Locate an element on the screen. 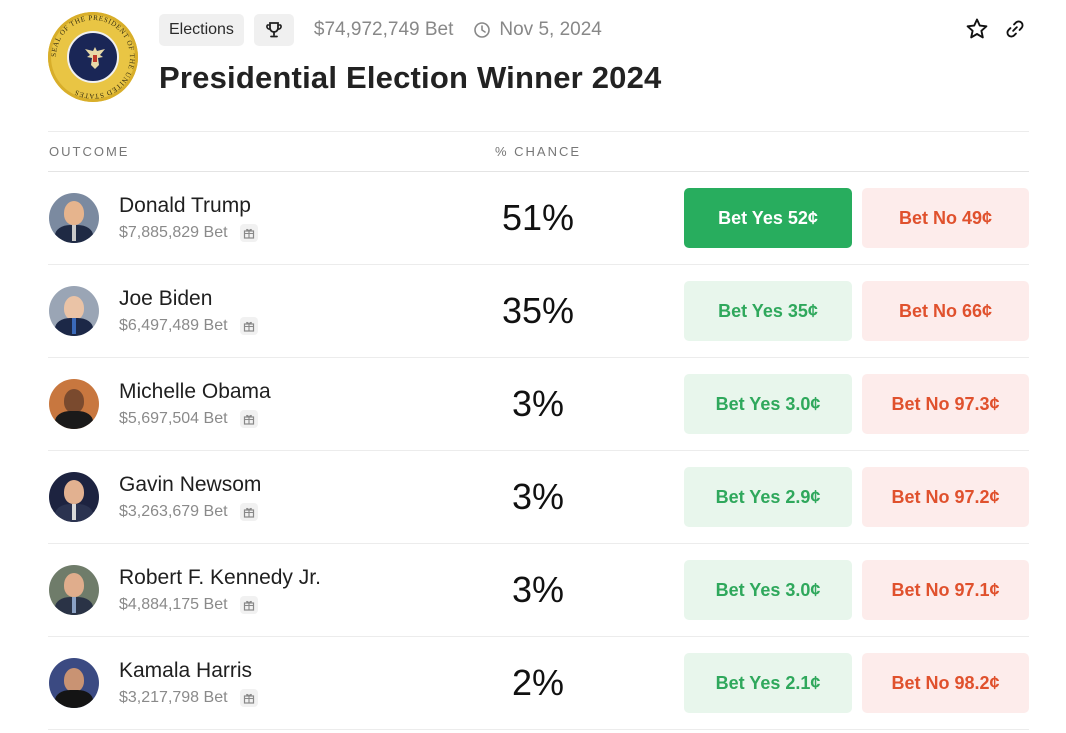  outcome-volume-text: $7,885,829 Bet is located at coordinates (173, 232).